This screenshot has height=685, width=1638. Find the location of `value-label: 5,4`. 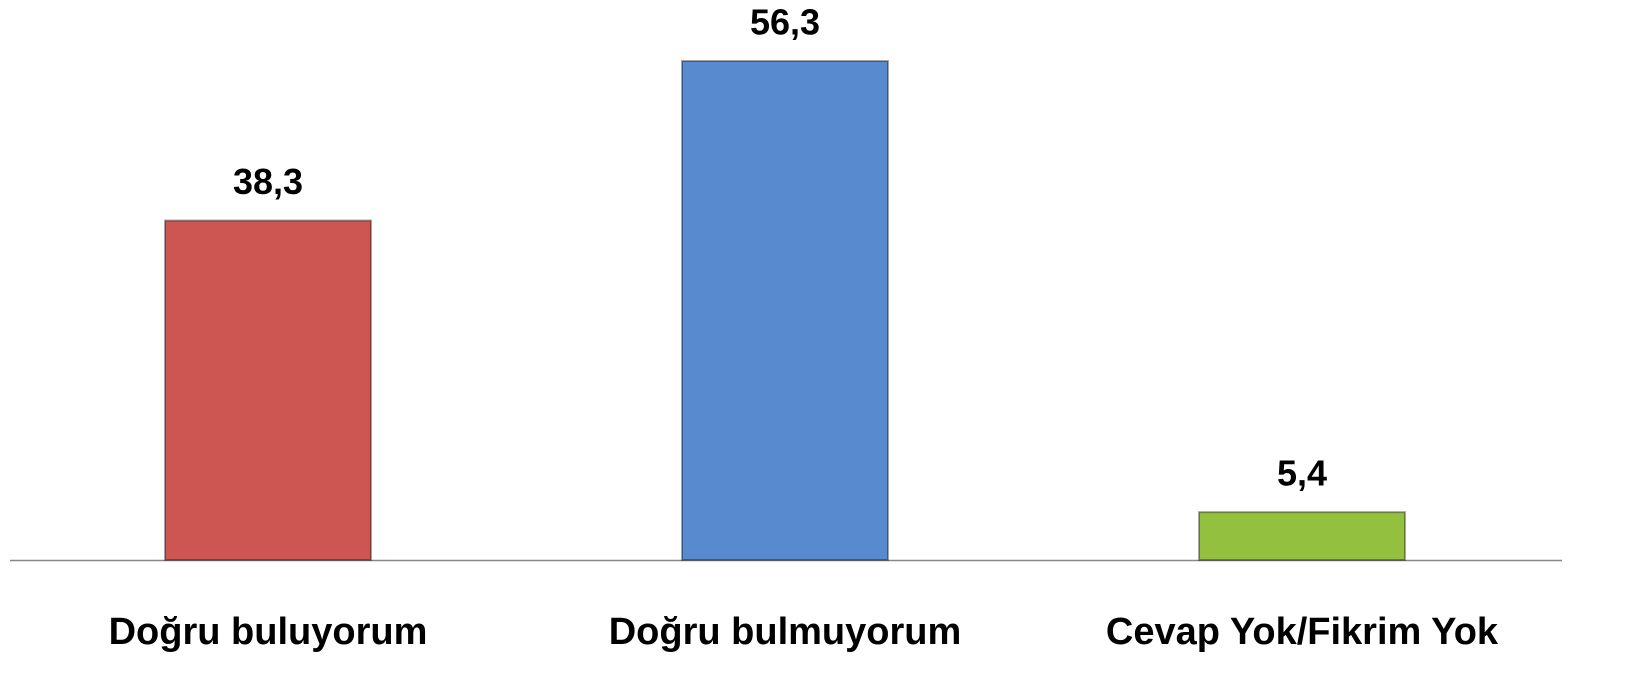

value-label: 5,4 is located at coordinates (1302, 473).